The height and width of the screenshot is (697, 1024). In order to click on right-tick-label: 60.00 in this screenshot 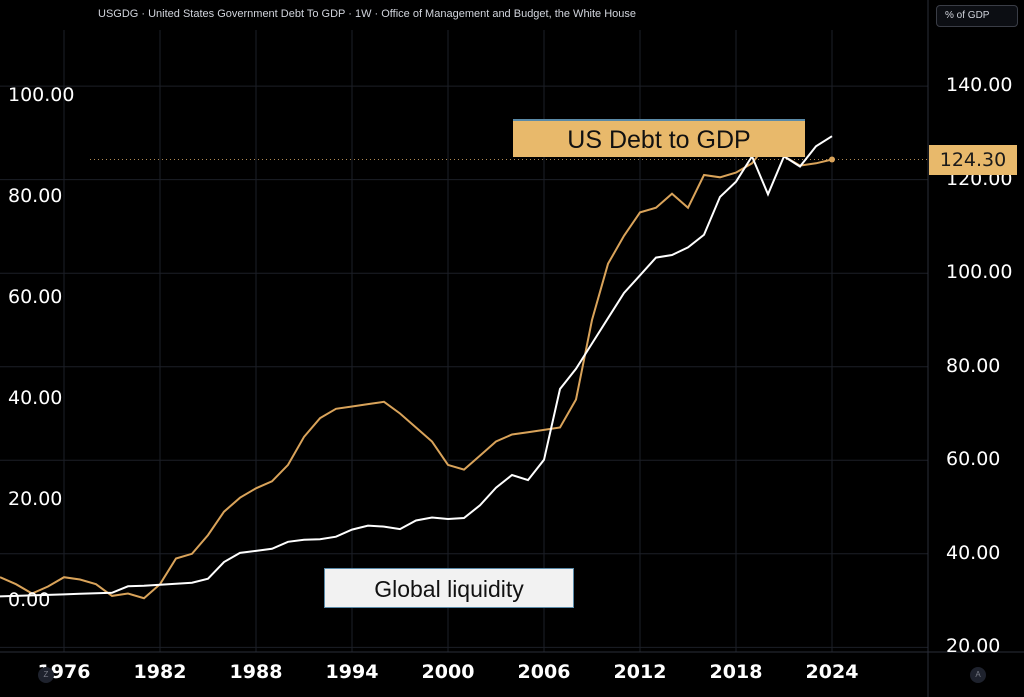, I will do `click(973, 459)`.